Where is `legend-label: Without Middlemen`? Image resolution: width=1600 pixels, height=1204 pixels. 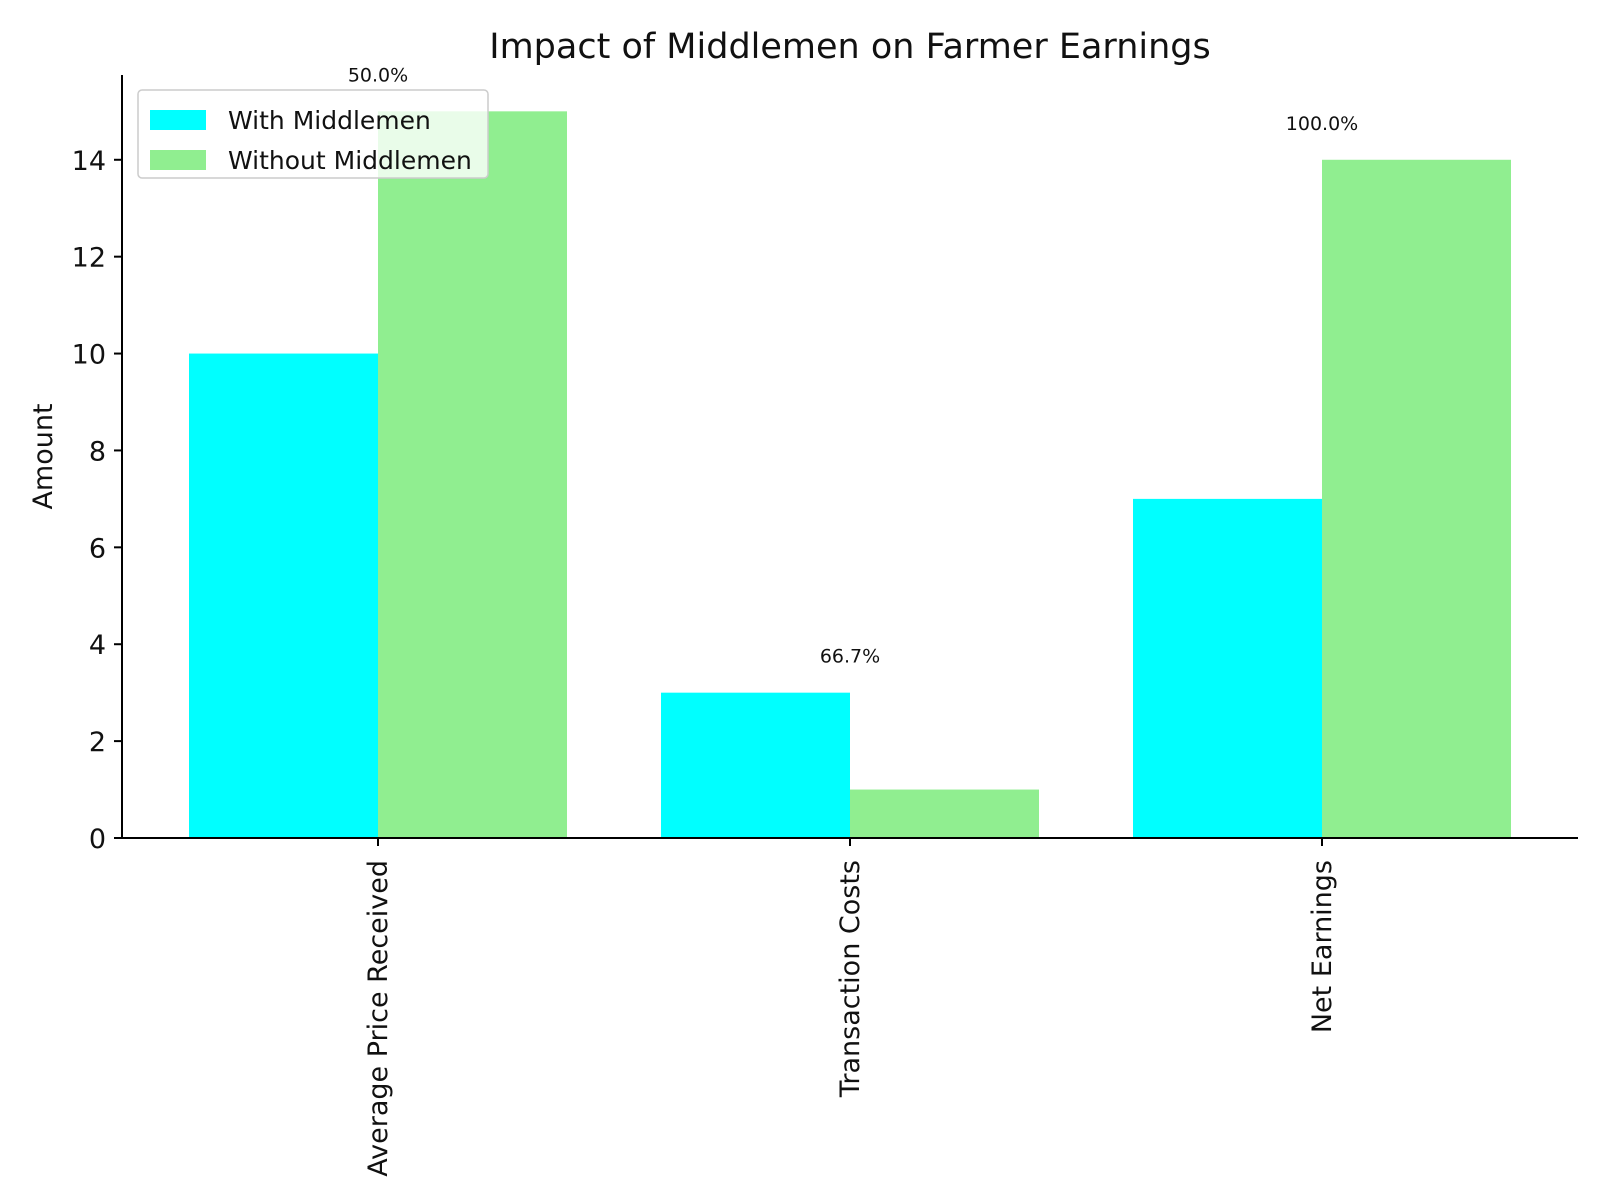 legend-label: Without Middlemen is located at coordinates (350, 160).